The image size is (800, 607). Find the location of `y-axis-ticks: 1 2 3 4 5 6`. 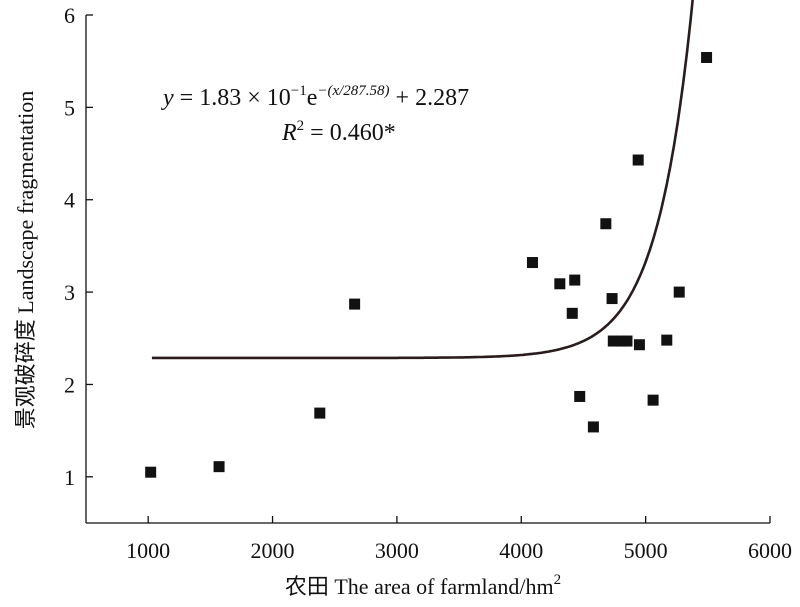

y-axis-ticks: 1 2 3 4 5 6 is located at coordinates (78, 246).